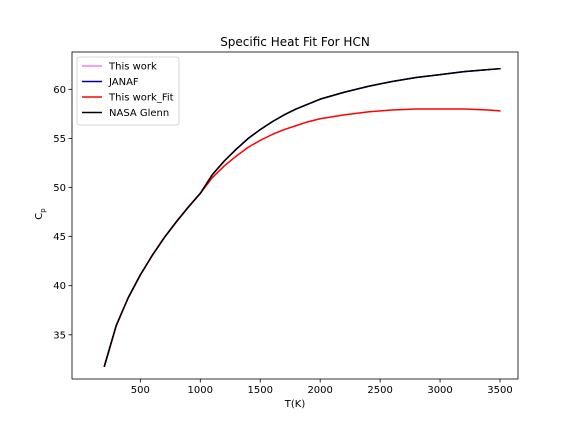 This screenshot has width=576, height=432. What do you see at coordinates (59, 139) in the screenshot?
I see `y-tick-label: 55` at bounding box center [59, 139].